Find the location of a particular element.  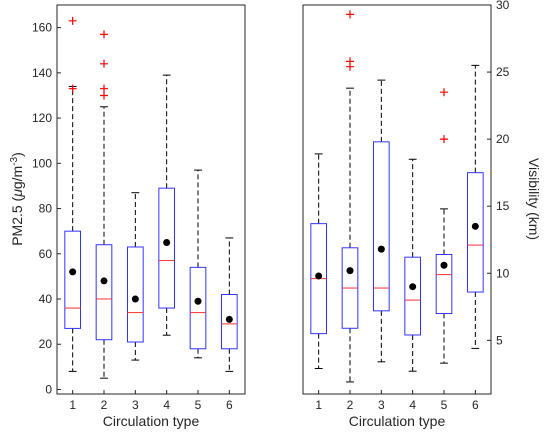

pm25-y-tick-label: 80 is located at coordinates (46, 209).